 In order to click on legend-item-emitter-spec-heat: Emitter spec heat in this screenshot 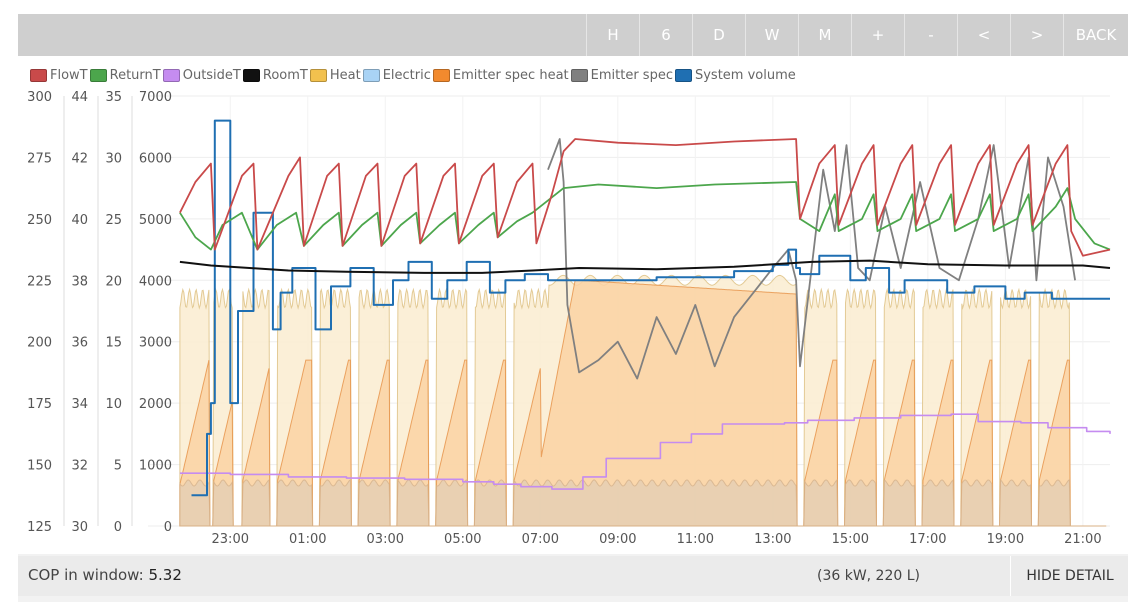, I will do `click(500, 75)`.